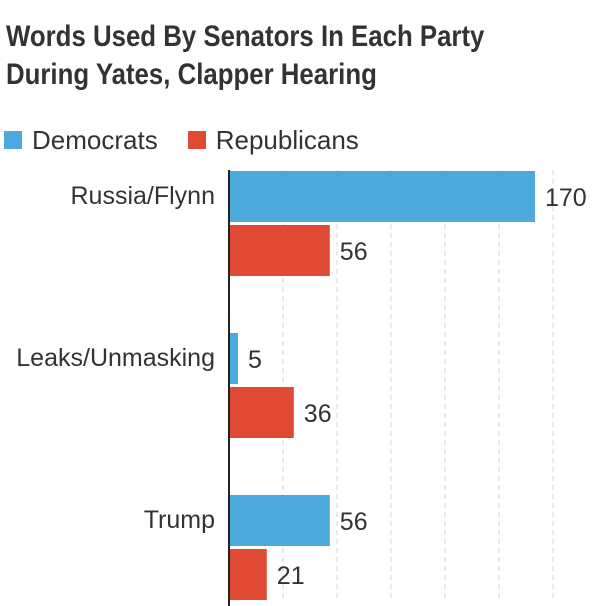  I want to click on legend-swatch-democrats, so click(13, 140).